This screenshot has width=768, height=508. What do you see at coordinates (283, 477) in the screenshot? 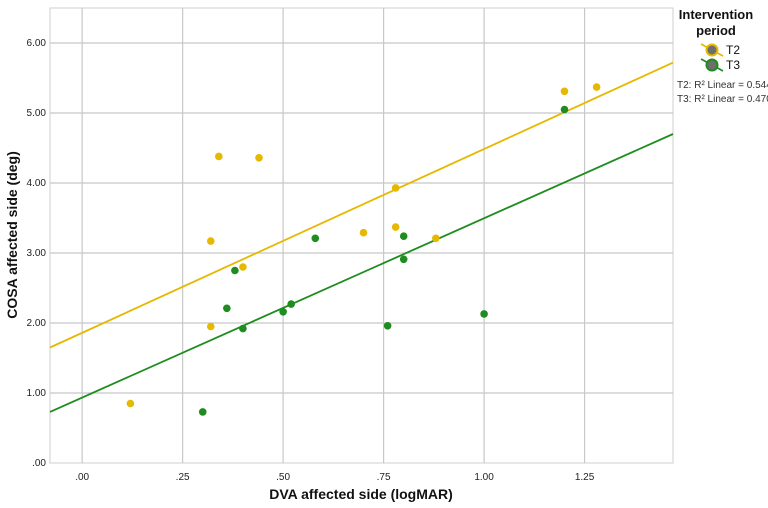
I see `x-tick-label: .50` at bounding box center [283, 477].